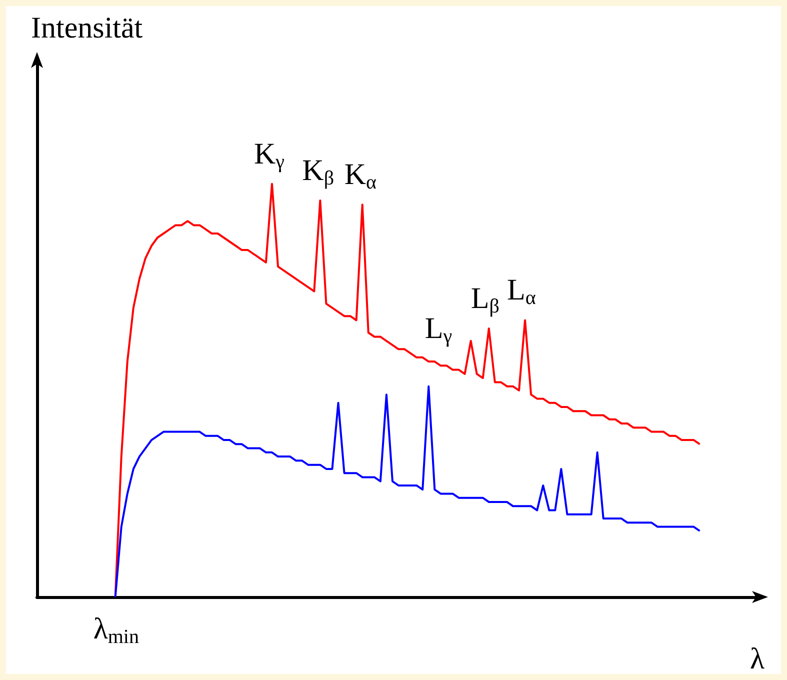 This screenshot has height=680, width=787. I want to click on x-axis-title: λ, so click(757, 659).